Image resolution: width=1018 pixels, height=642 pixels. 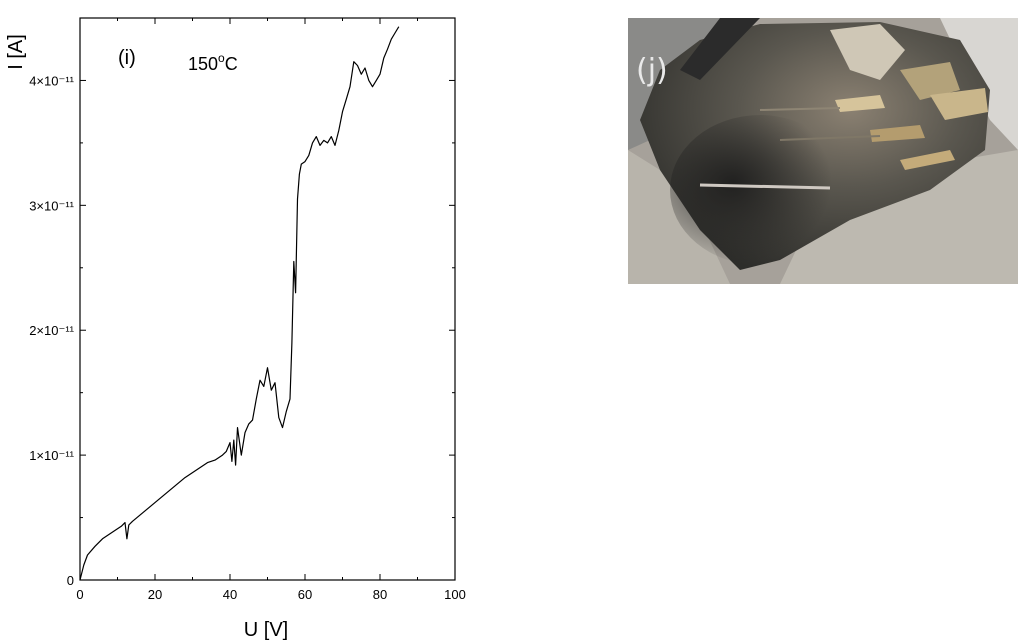 I want to click on x-tick-label: 60, so click(x=305, y=594).